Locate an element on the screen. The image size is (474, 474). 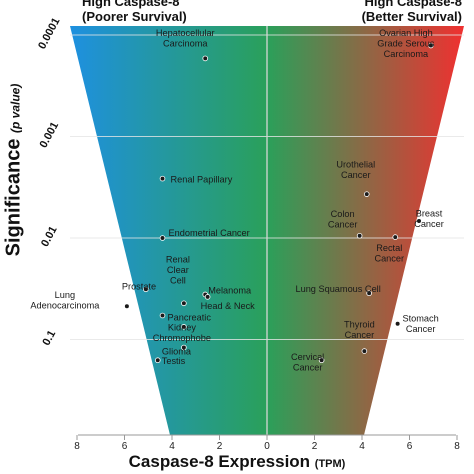
data-point: Glioma is located at coordinates (177, 350).